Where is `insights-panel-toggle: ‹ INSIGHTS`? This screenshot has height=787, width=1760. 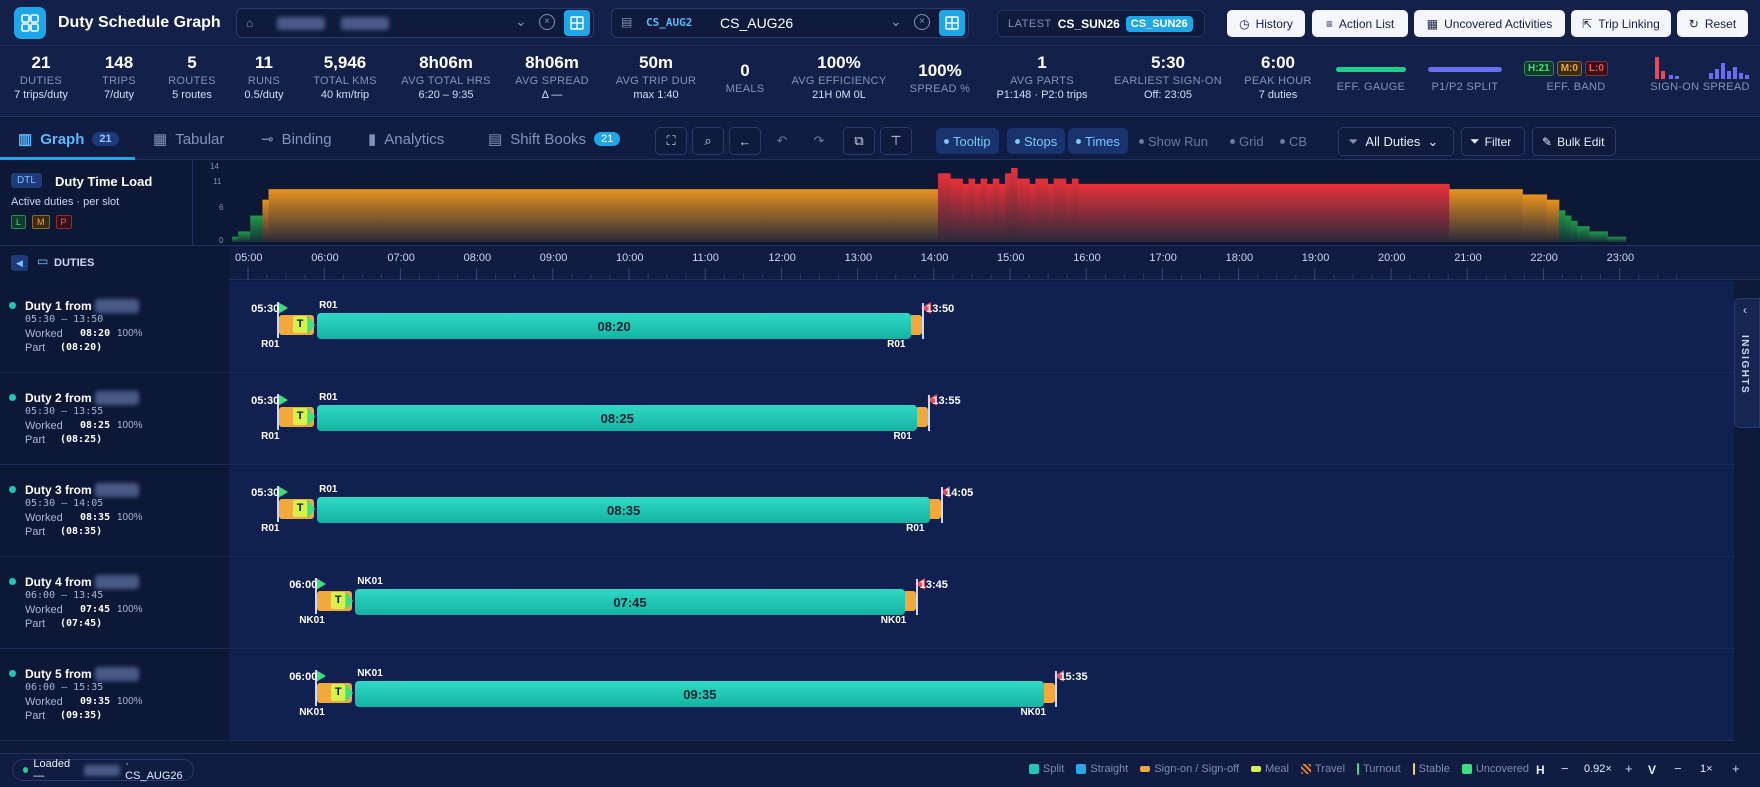
insights-panel-toggle: ‹ INSIGHTS is located at coordinates (1747, 363).